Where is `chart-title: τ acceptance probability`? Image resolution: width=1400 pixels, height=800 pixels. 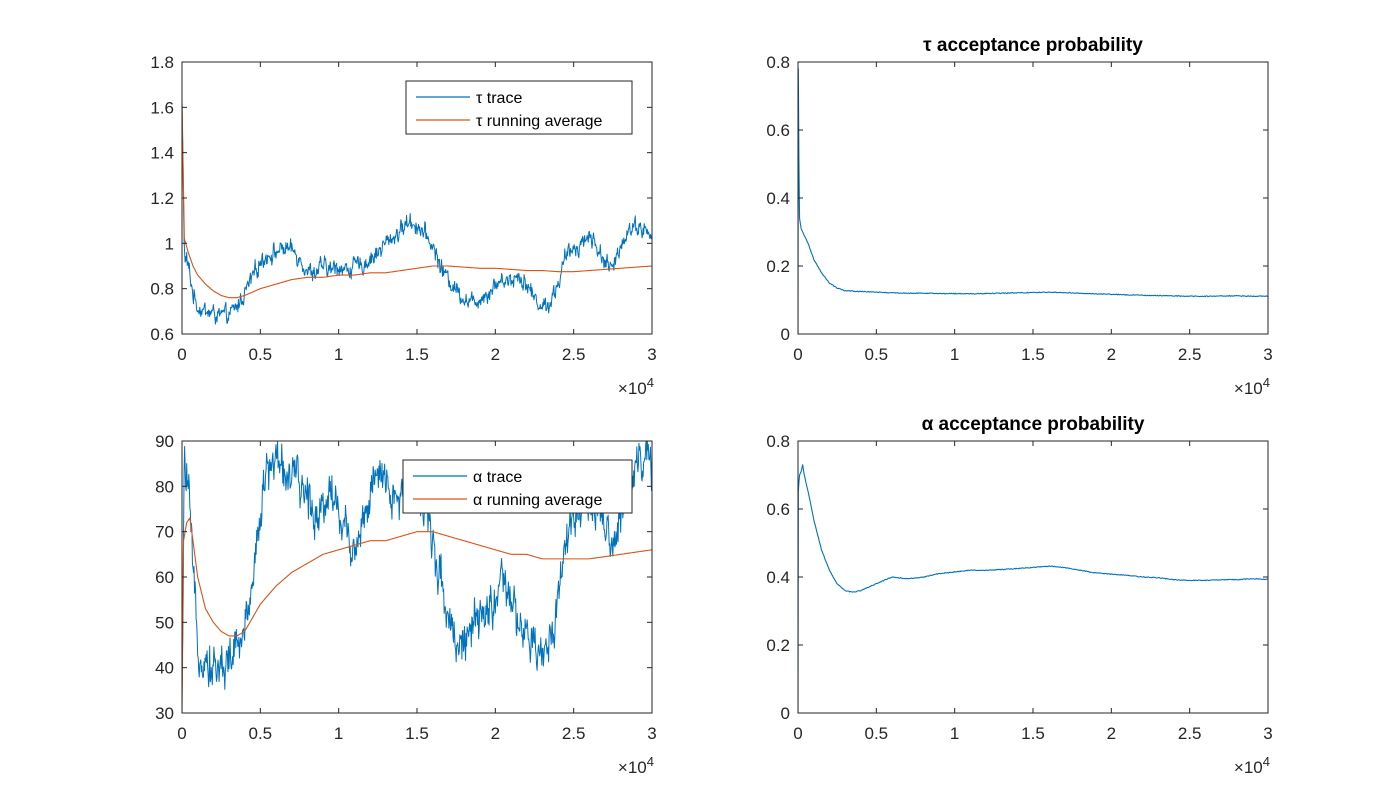
chart-title: τ acceptance probability is located at coordinates (1033, 45).